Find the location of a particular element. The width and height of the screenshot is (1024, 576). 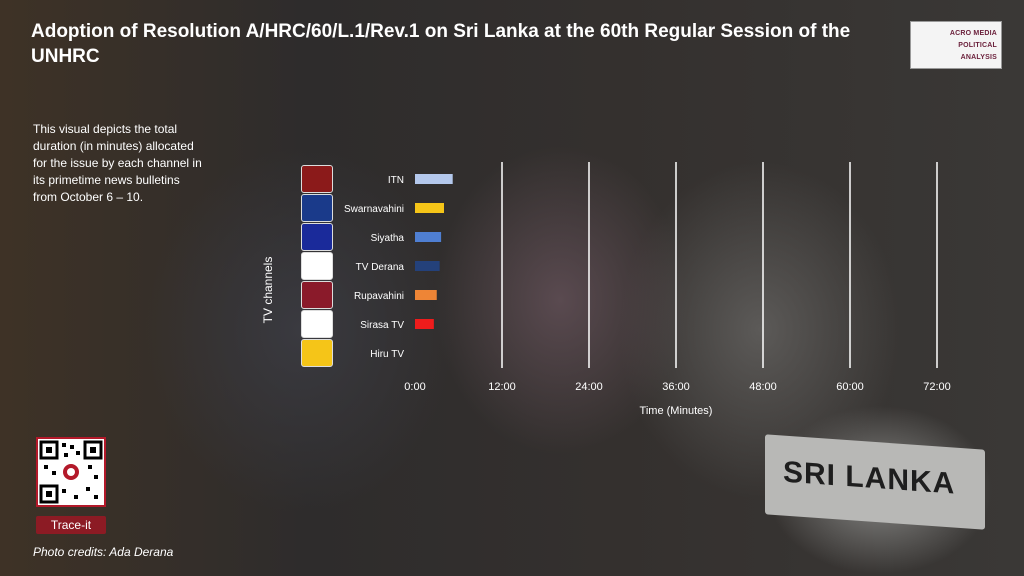

logo-line-1: ACRO MEDIA is located at coordinates (973, 33).